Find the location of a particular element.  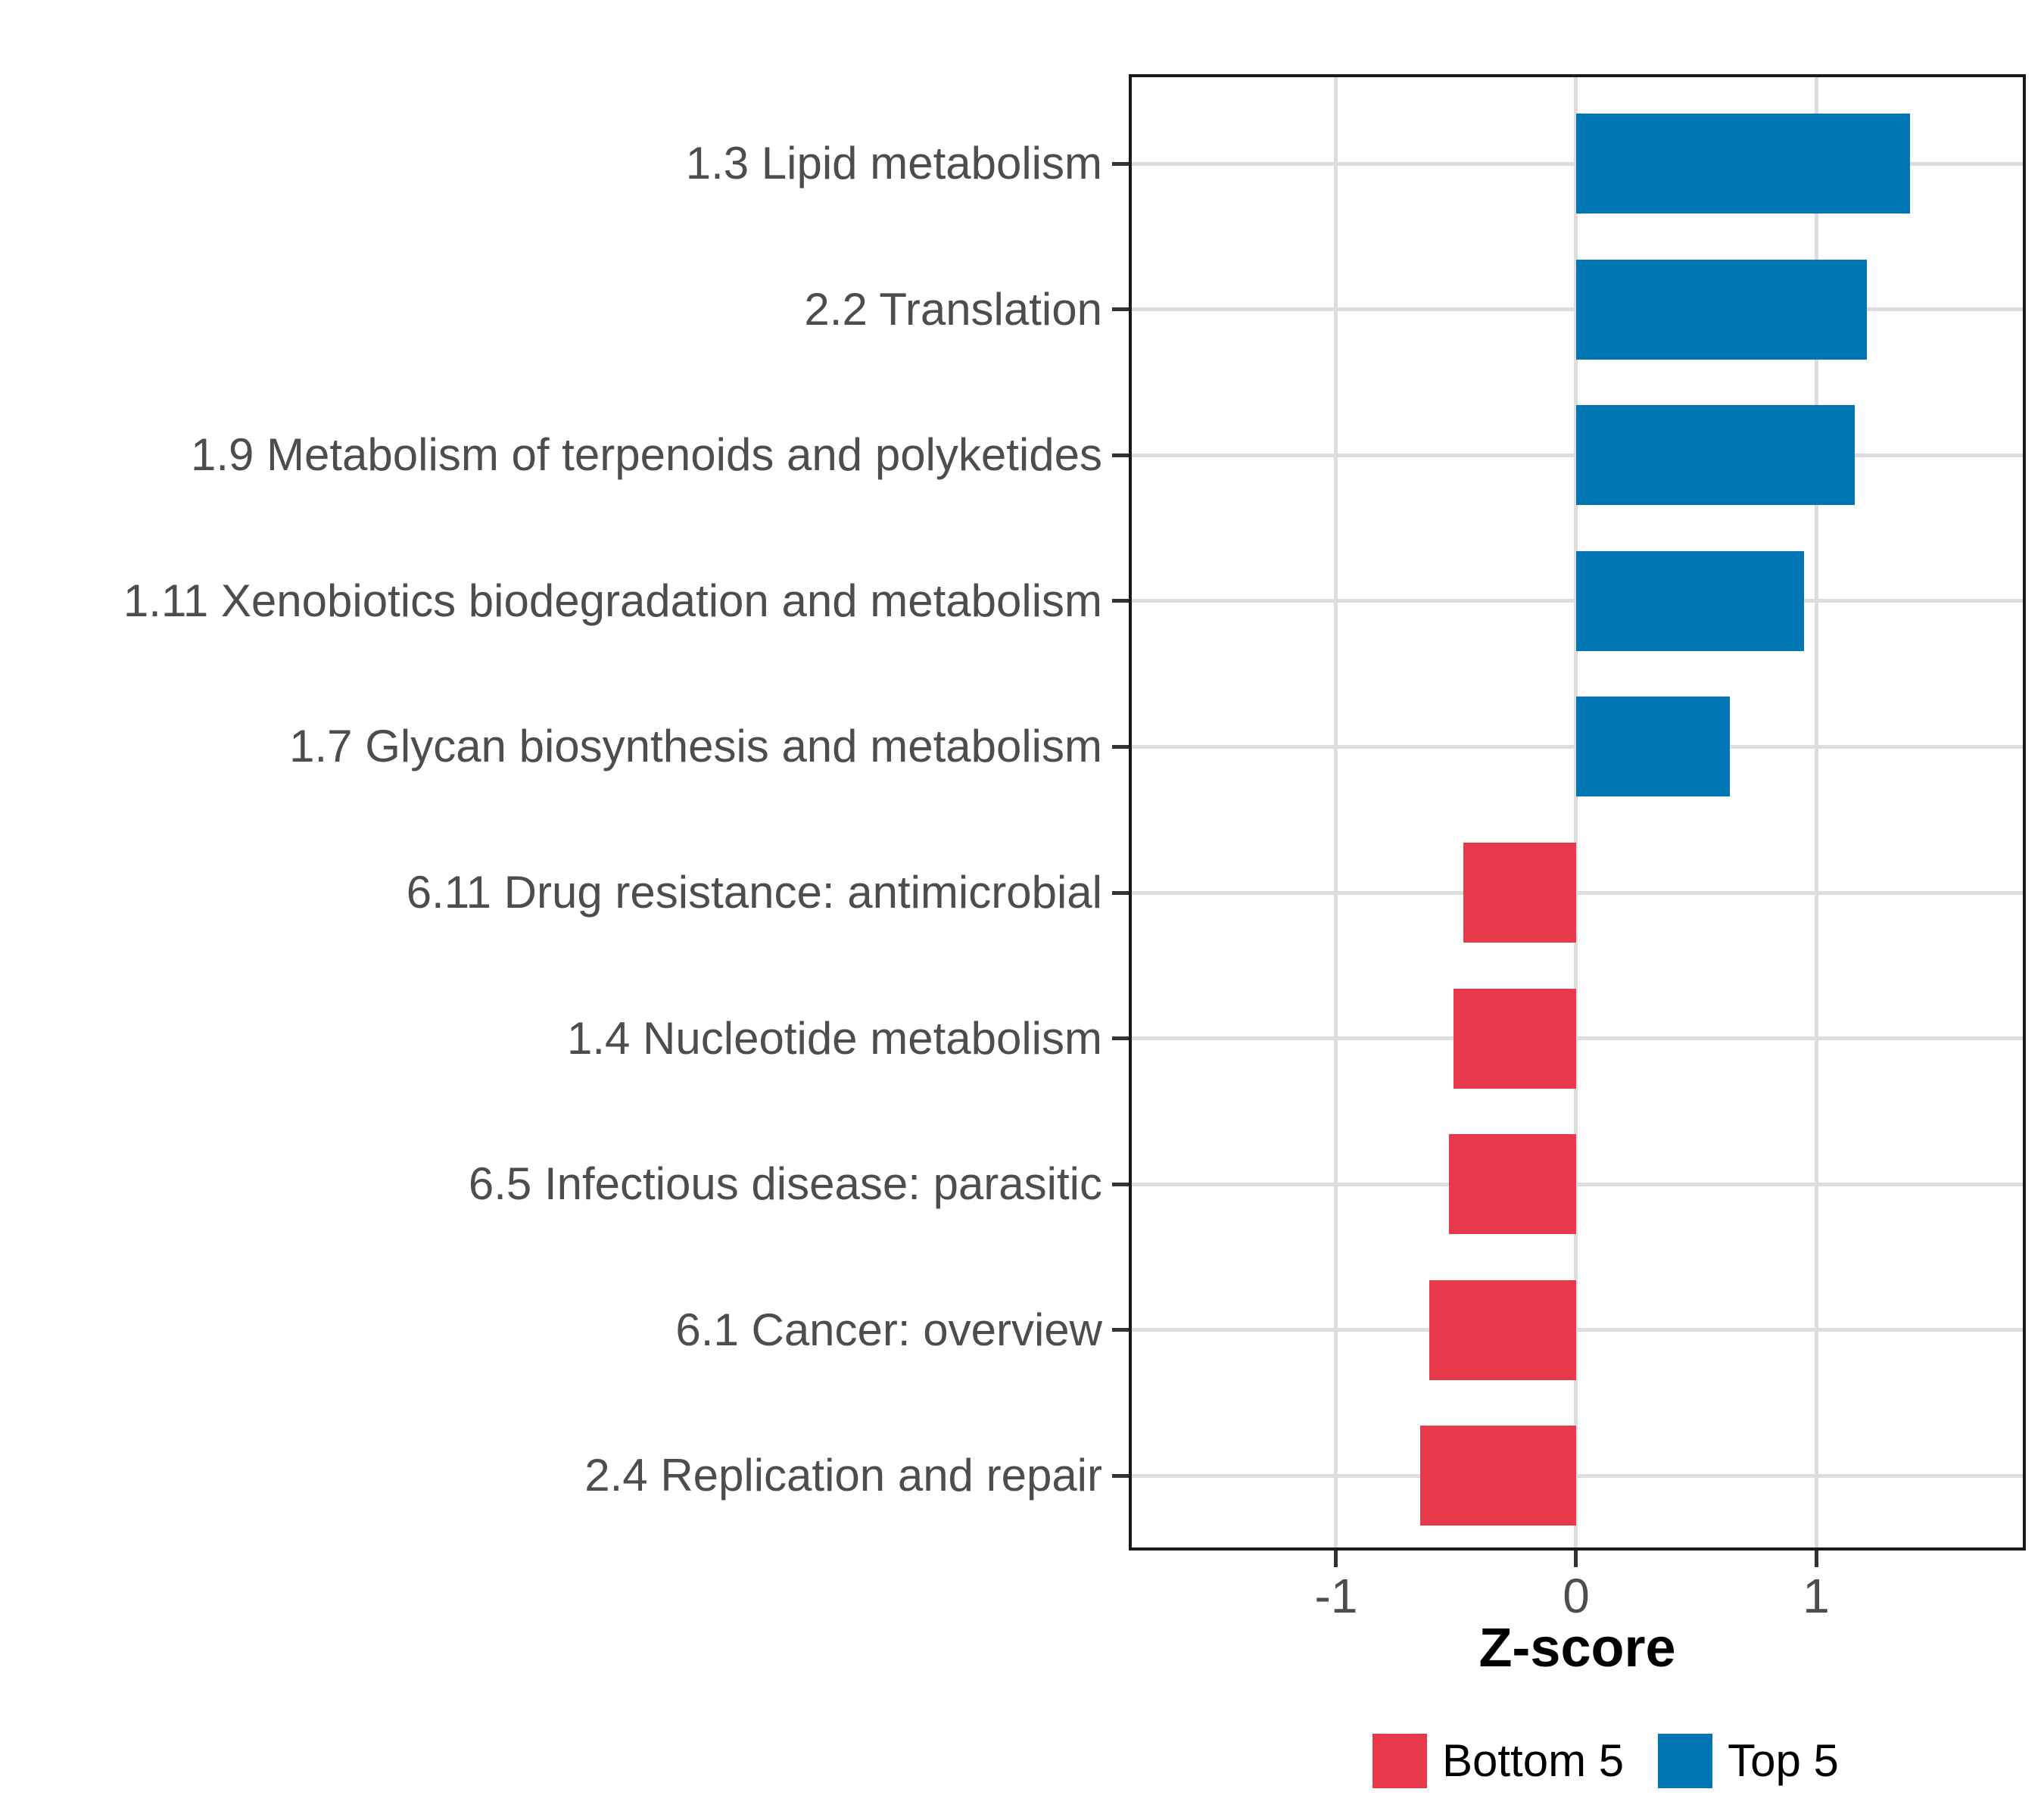

y-axis-label: 1.4 Nucleotide metabolism is located at coordinates (834, 1038).